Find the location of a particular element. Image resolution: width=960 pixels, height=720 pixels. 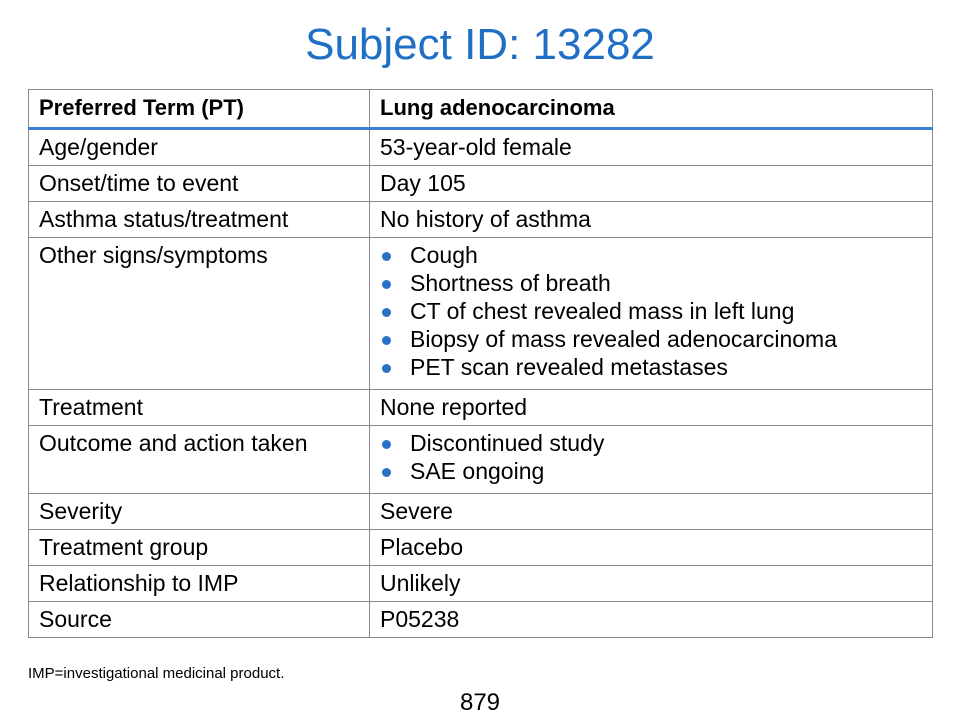

table-row-treatment: Treatment None reported is located at coordinates (480, 407).